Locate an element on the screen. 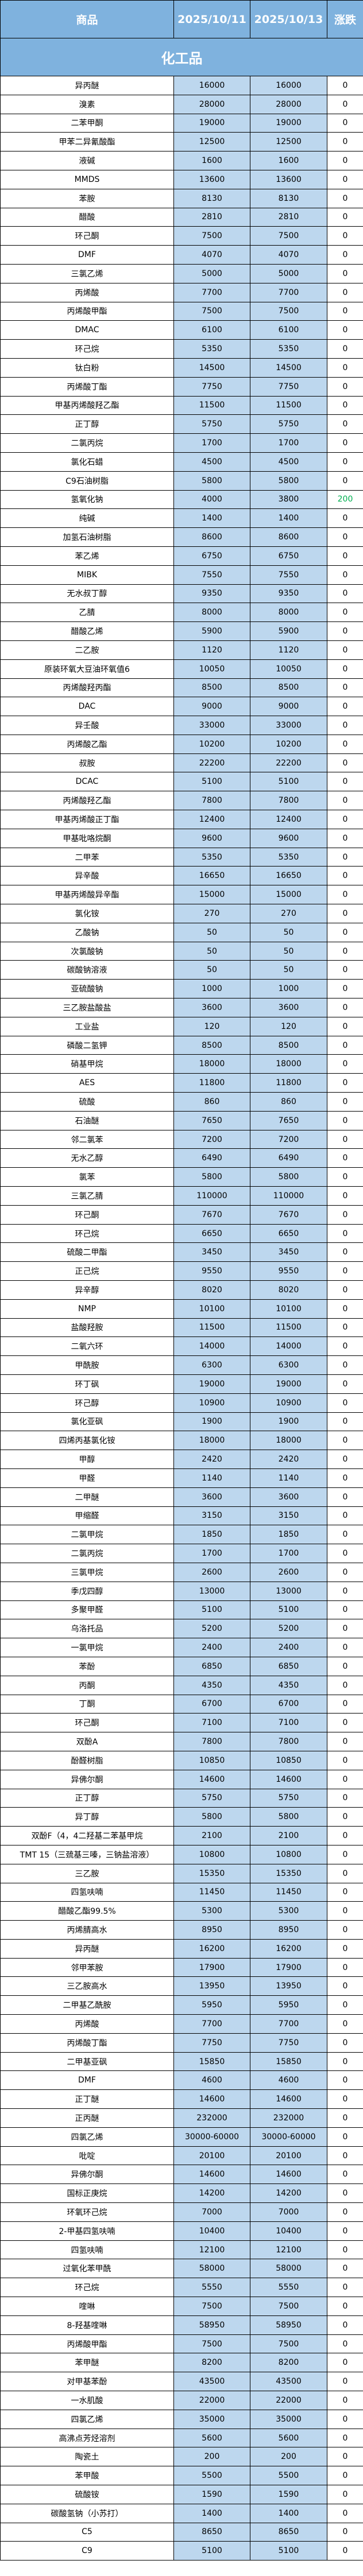 The height and width of the screenshot is (2576, 363). header-date1: 2025/10/11 is located at coordinates (211, 19).